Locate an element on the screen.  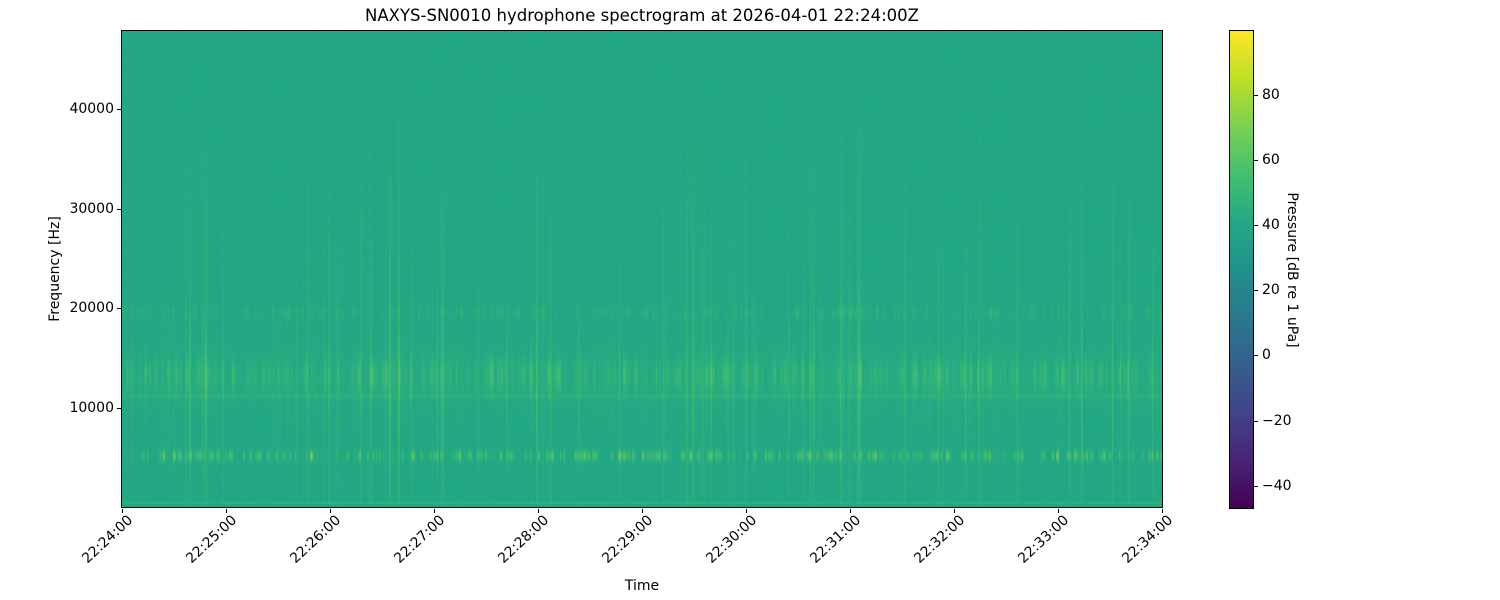
y-tick-label: 20000 is located at coordinates (91, 308).